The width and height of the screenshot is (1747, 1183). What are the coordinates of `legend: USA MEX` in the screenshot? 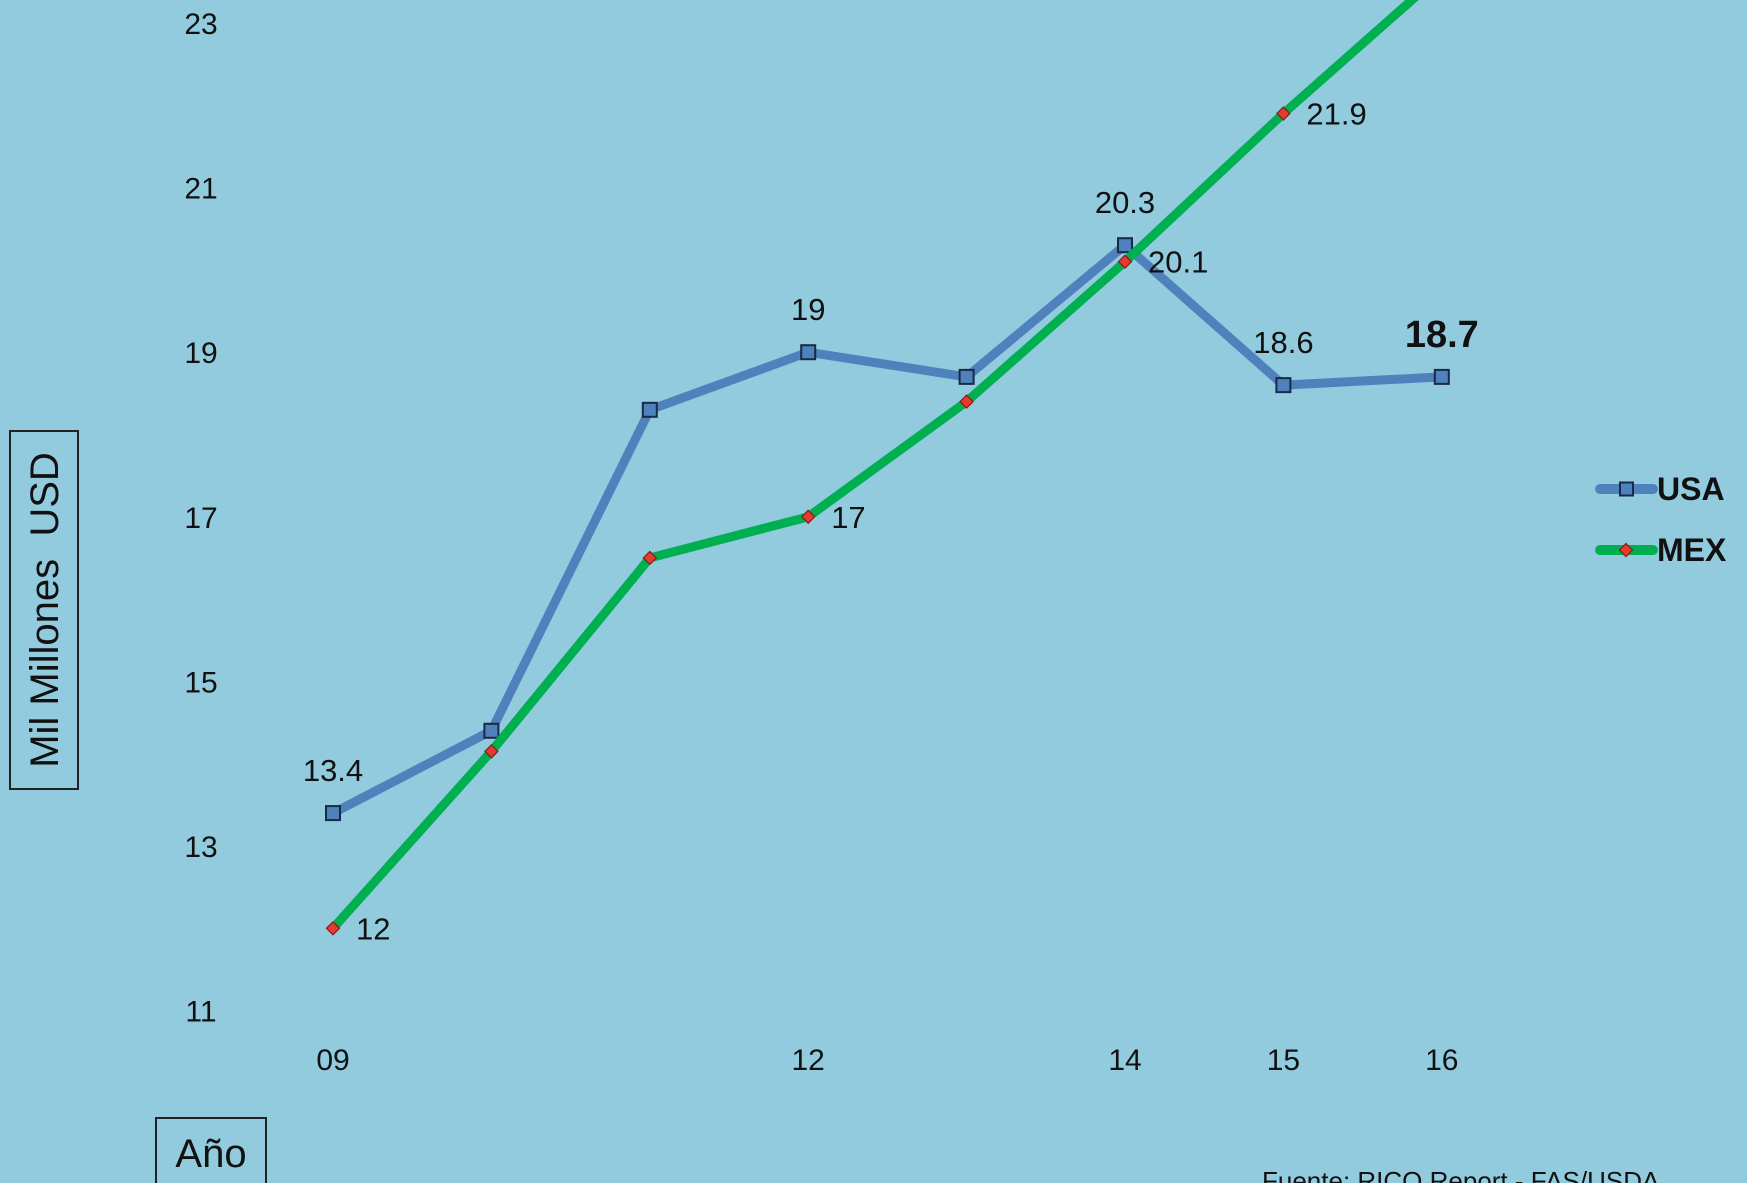 It's located at (1661, 519).